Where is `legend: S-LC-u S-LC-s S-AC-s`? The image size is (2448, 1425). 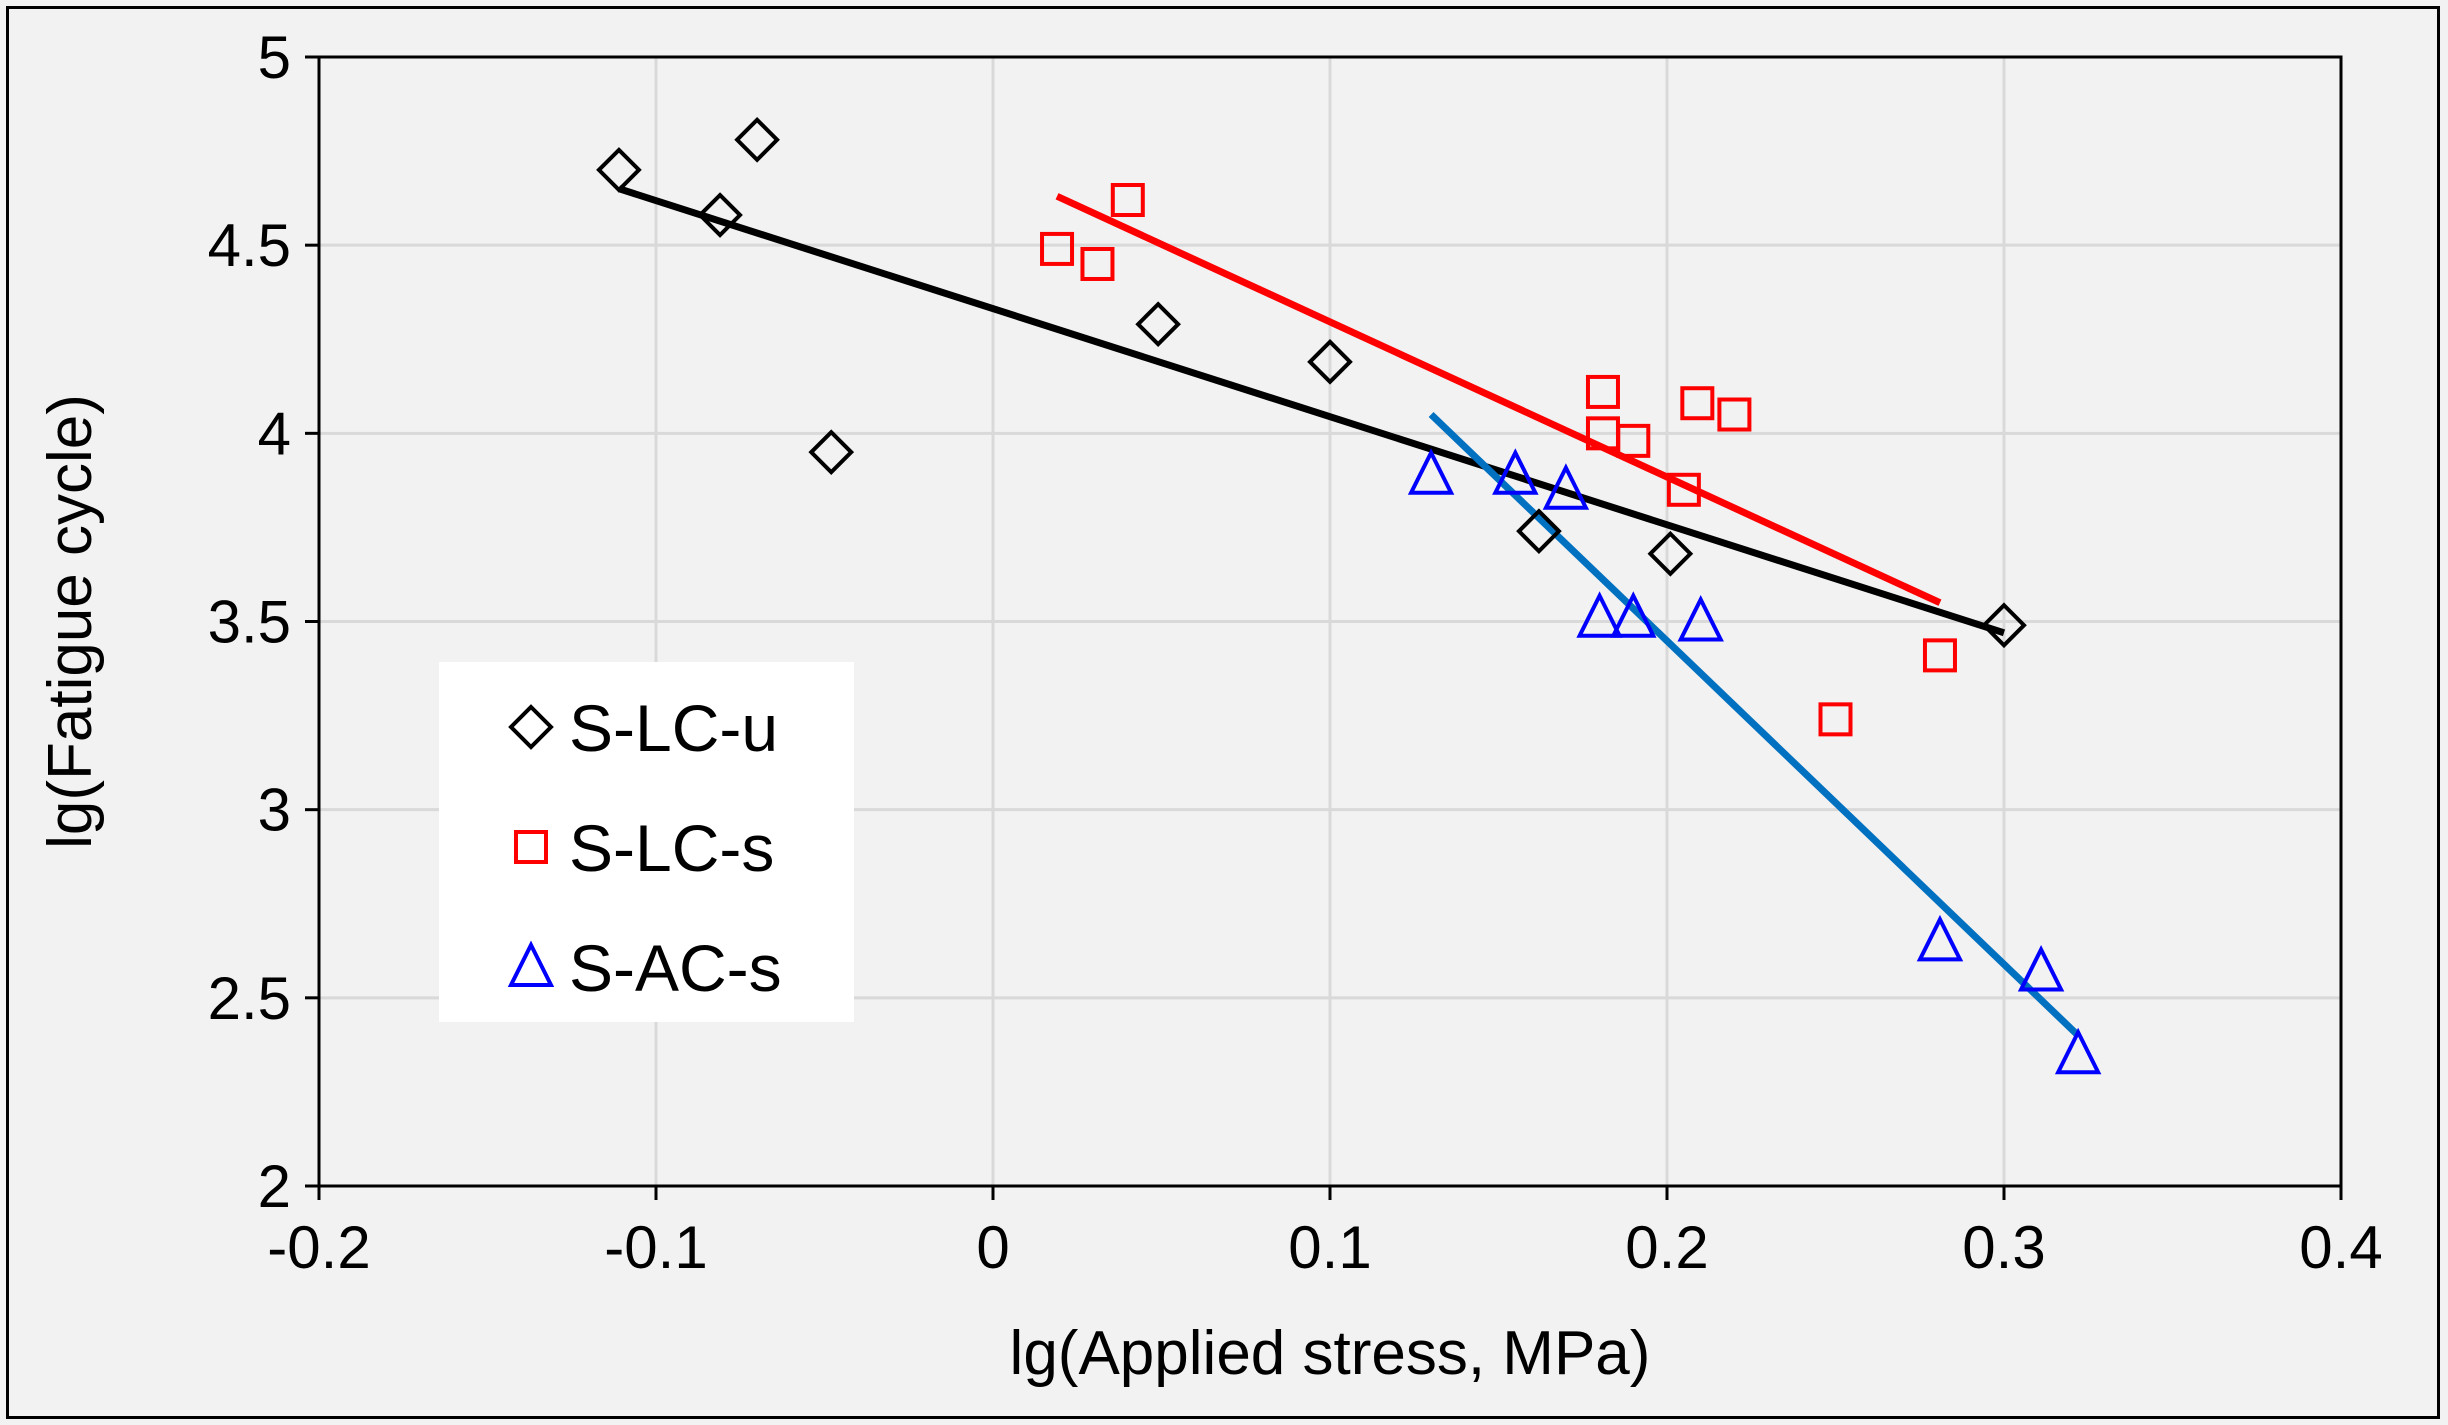
legend: S-LC-u S-LC-s S-AC-s is located at coordinates (646, 842).